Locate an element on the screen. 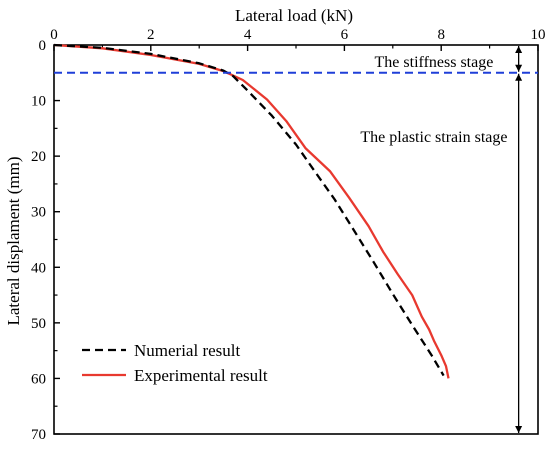 The image size is (550, 449). legend-label: Numerial result is located at coordinates (187, 350).